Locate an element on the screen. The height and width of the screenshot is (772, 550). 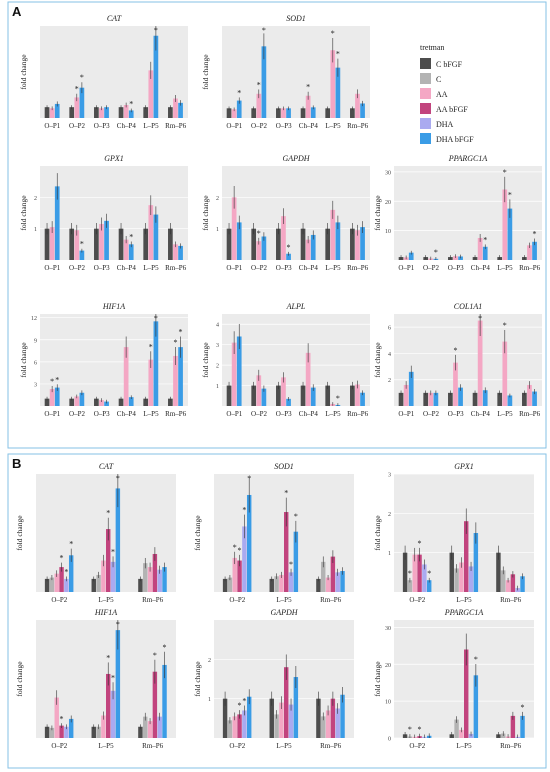
y-tick-label: 2 is located at coordinates (35, 199).